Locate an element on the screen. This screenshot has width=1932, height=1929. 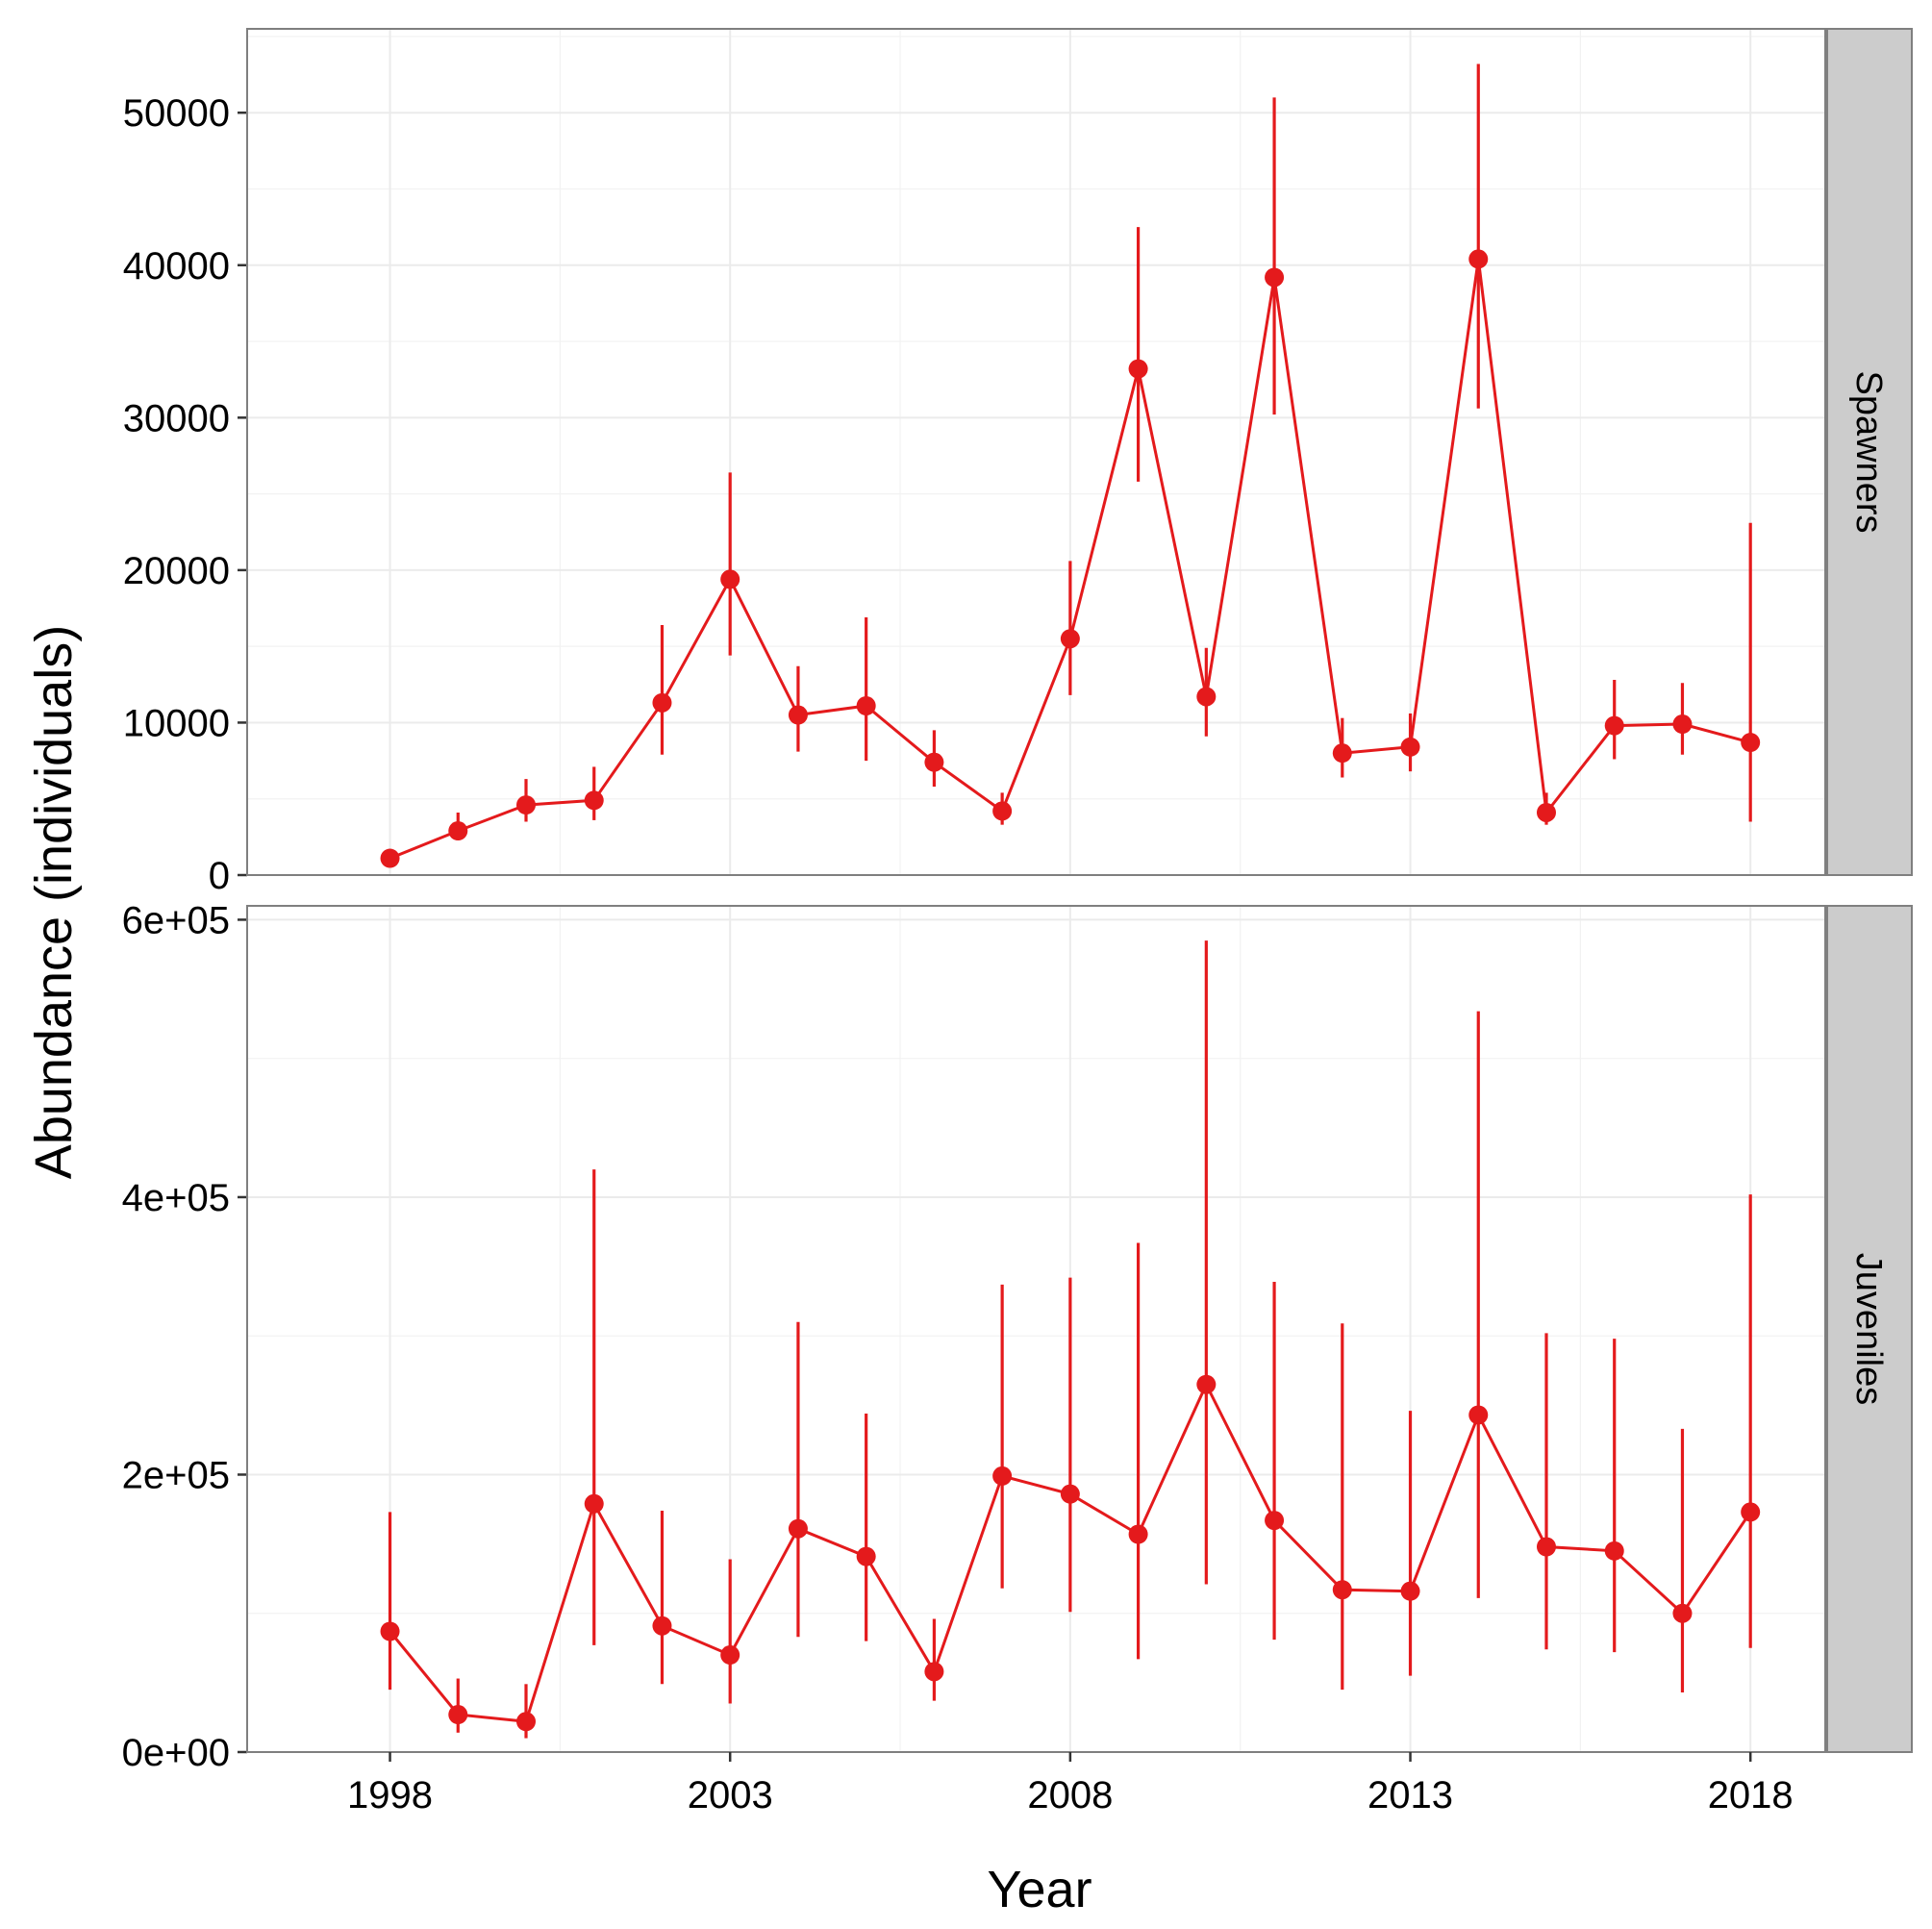
y-axis-title: Abundance (individuals) is located at coordinates (54, 902).